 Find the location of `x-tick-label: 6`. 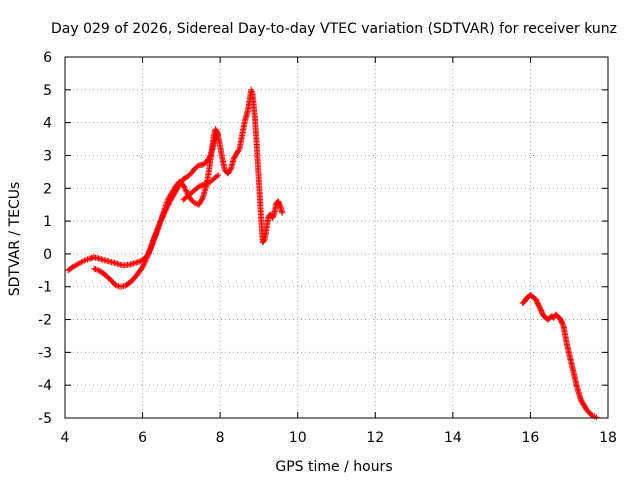

x-tick-label: 6 is located at coordinates (142, 438).